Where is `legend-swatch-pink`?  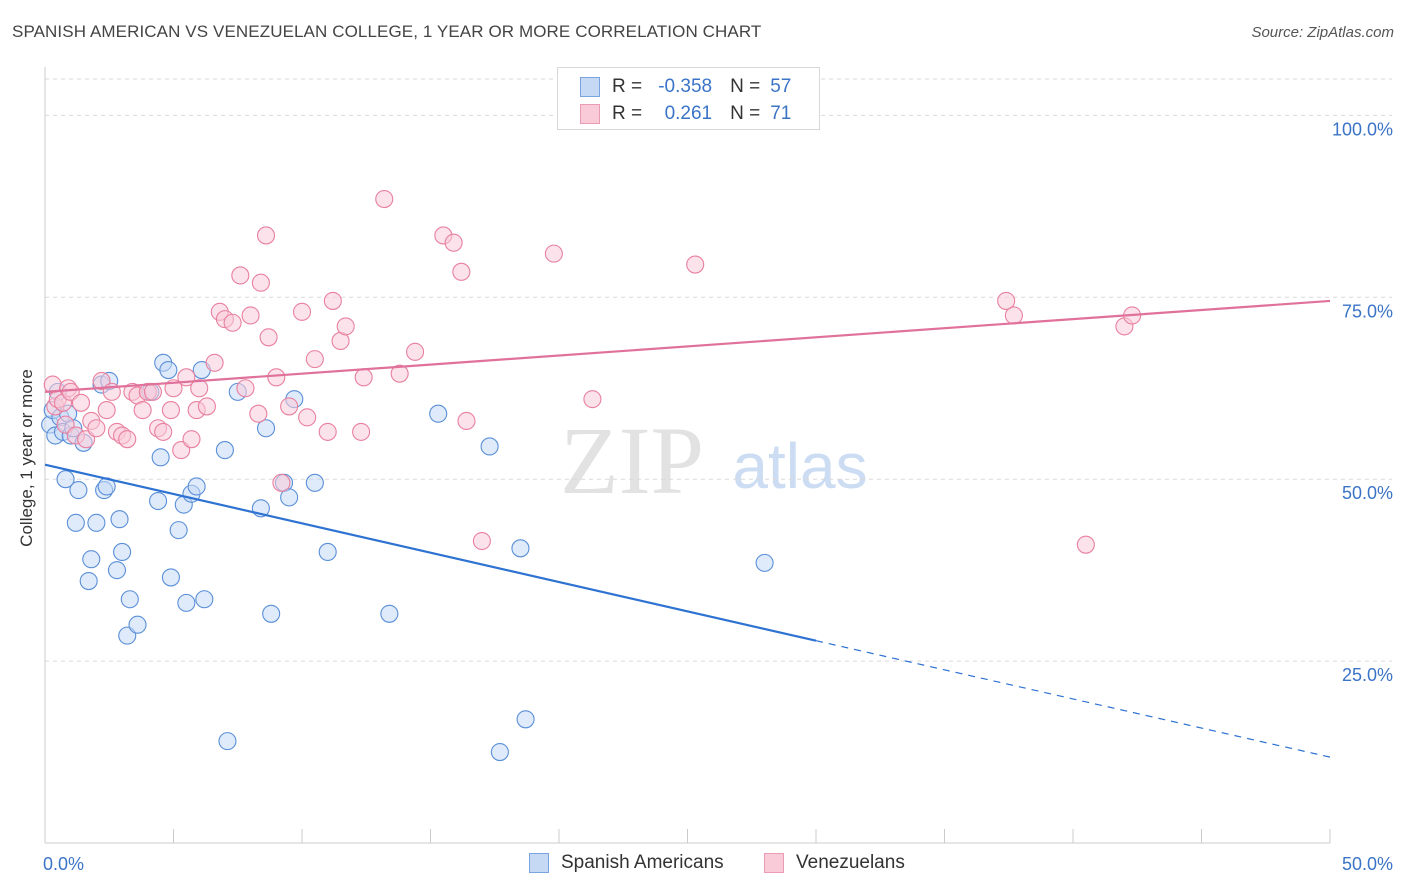
legend-swatch-pink is located at coordinates (774, 863).